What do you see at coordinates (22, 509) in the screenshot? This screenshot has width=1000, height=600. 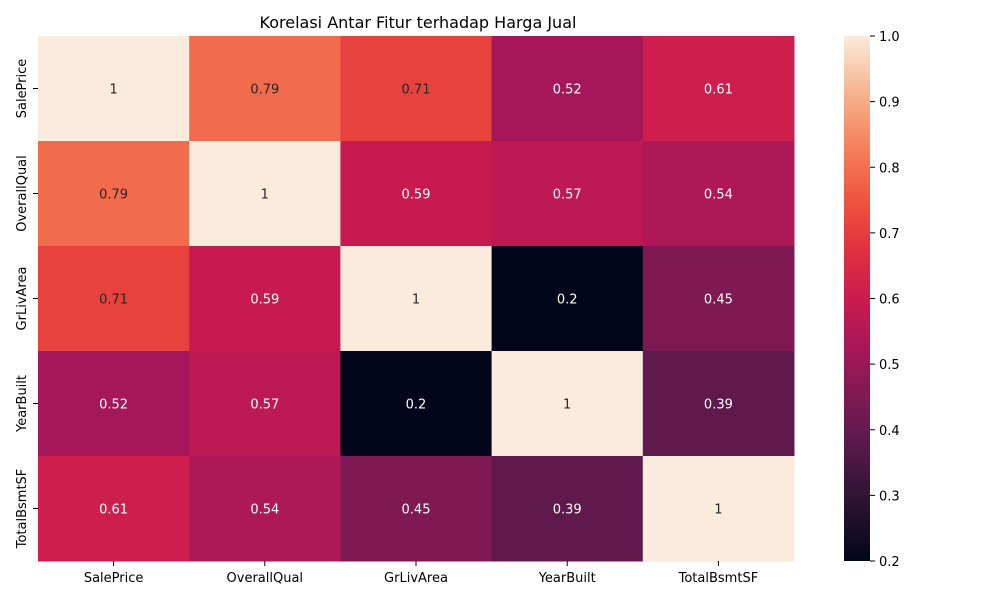 I see `y-tick-label: TotalBsmtSF` at bounding box center [22, 509].